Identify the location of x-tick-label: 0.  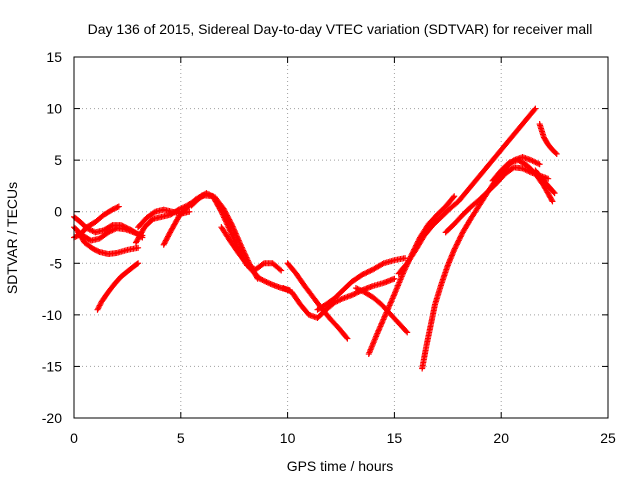
(74, 438).